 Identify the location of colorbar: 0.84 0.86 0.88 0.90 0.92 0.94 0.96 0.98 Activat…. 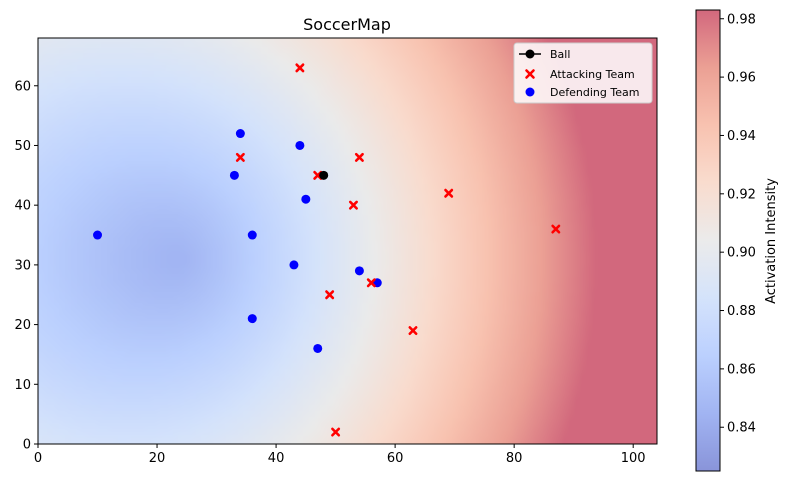
(737, 240).